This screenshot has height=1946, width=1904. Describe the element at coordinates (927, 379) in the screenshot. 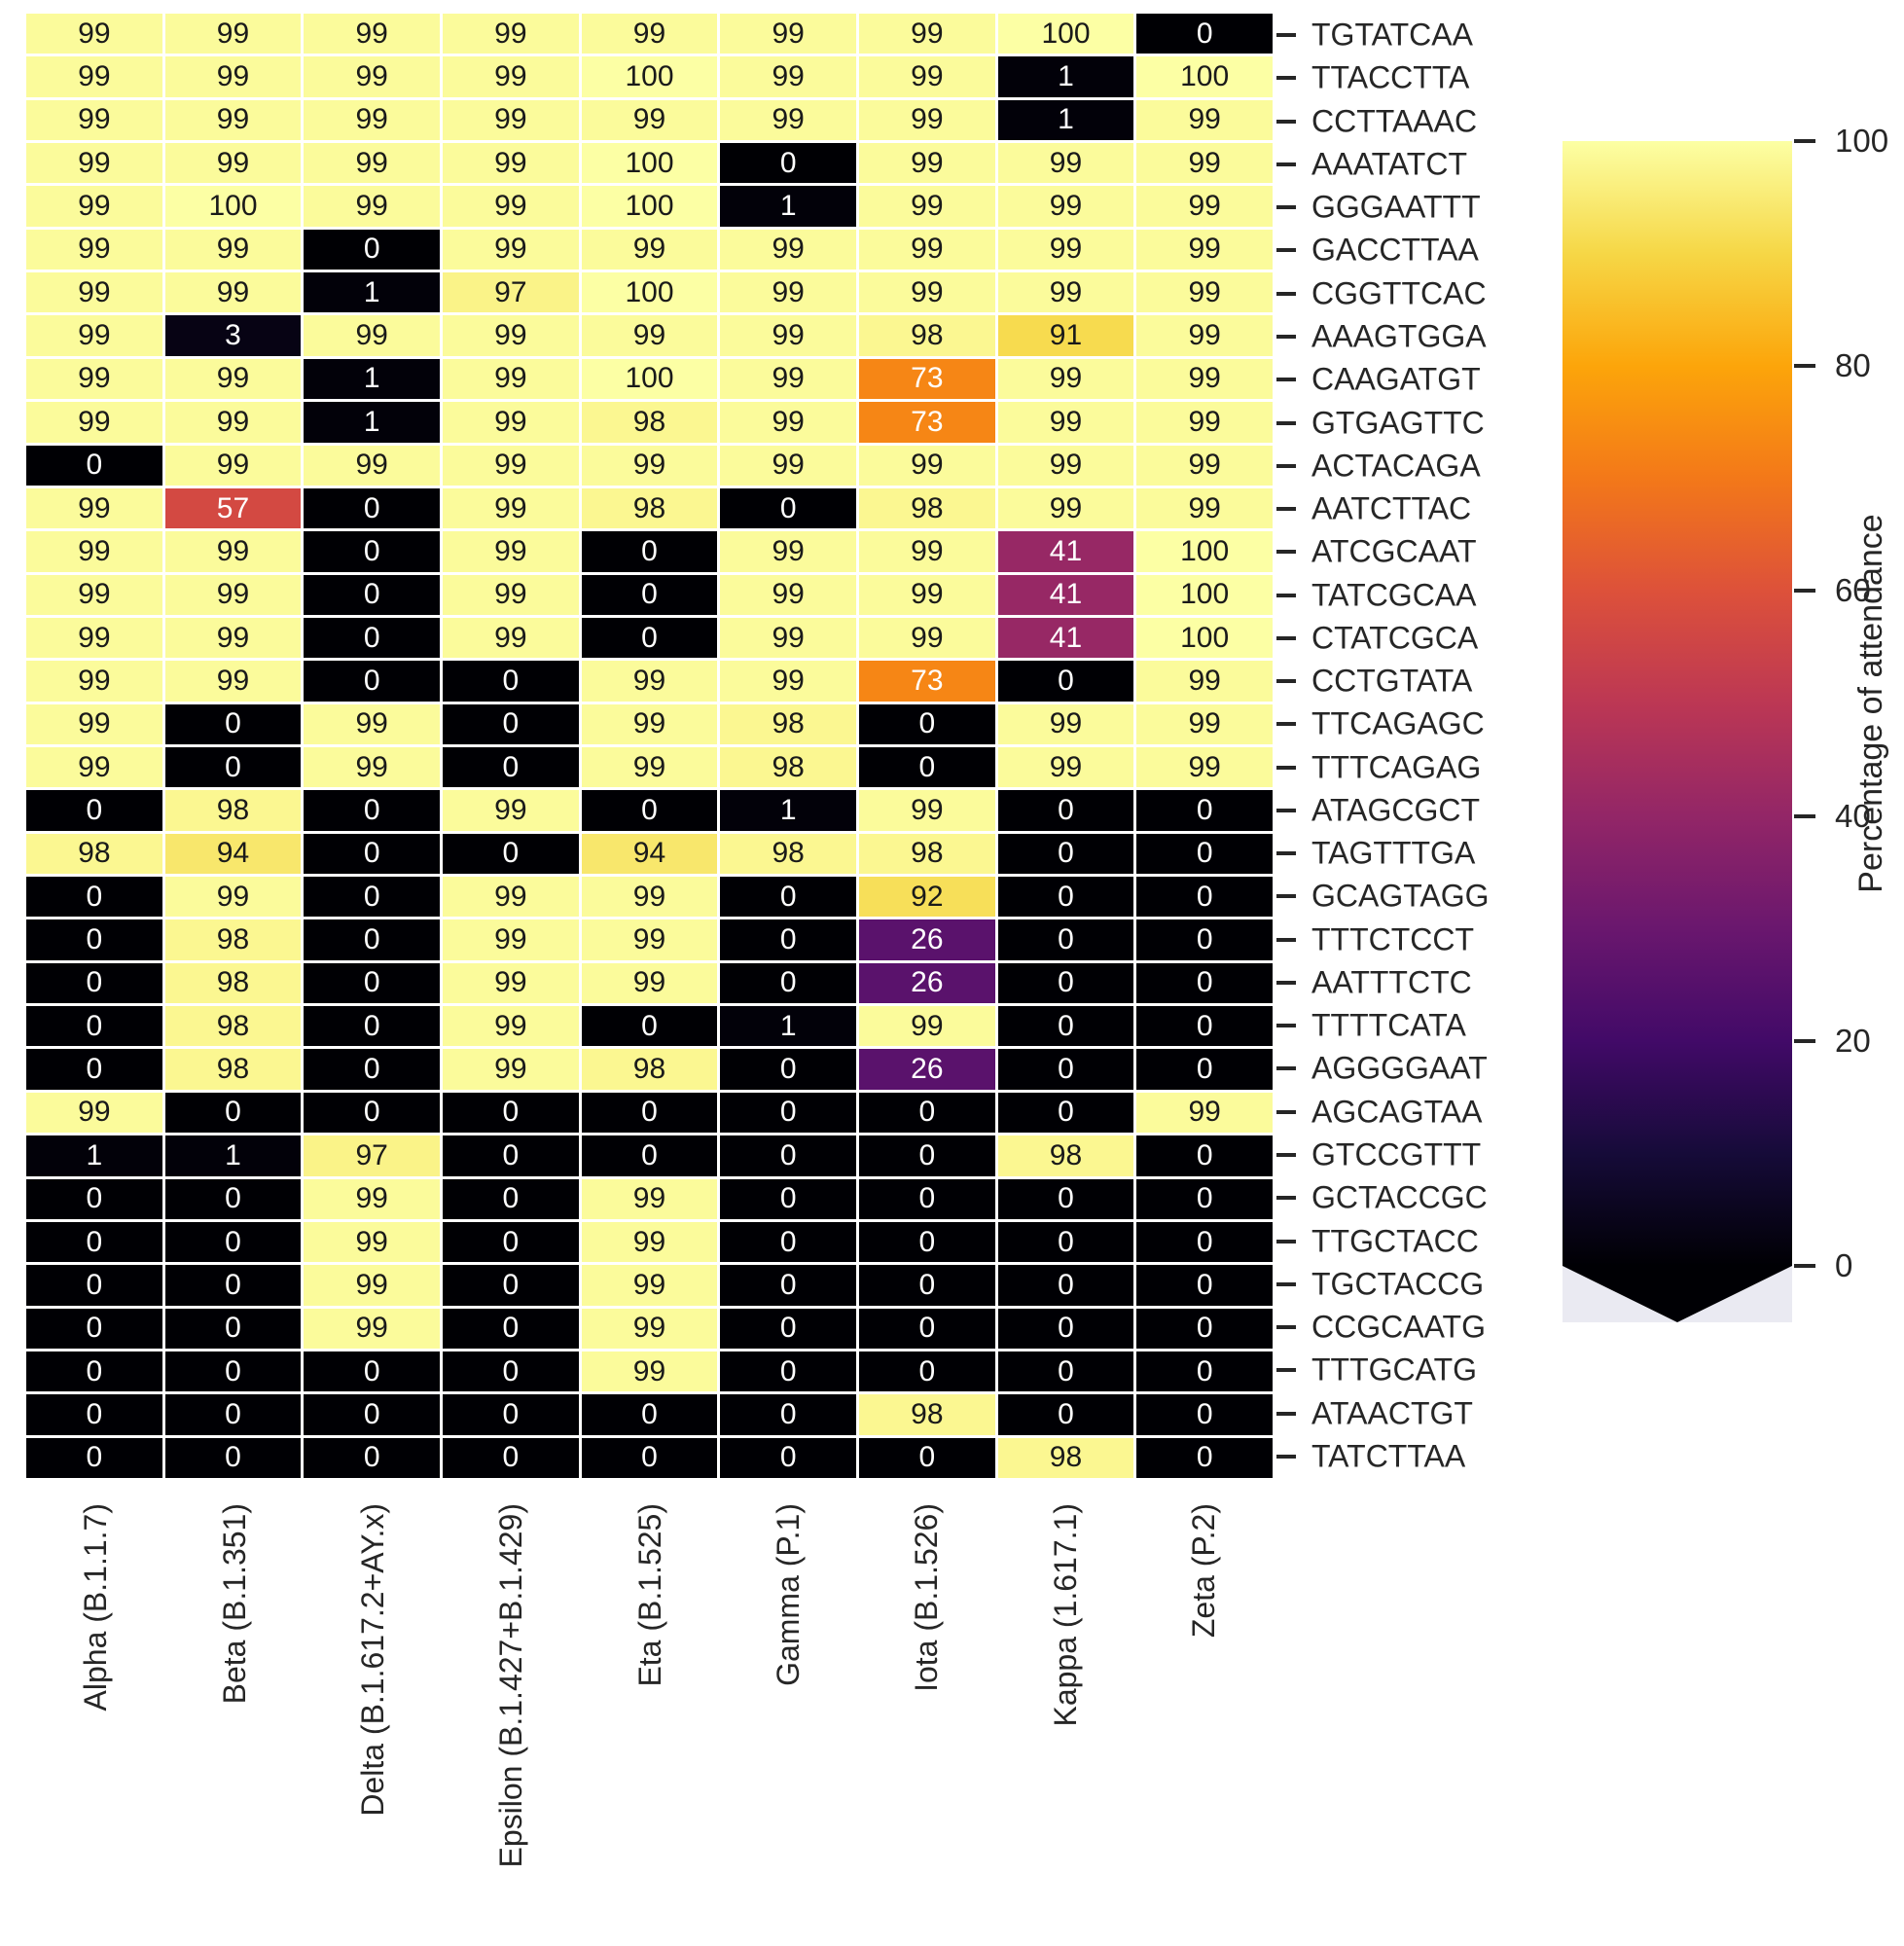

I see `heatmap-cell: 73` at that location.